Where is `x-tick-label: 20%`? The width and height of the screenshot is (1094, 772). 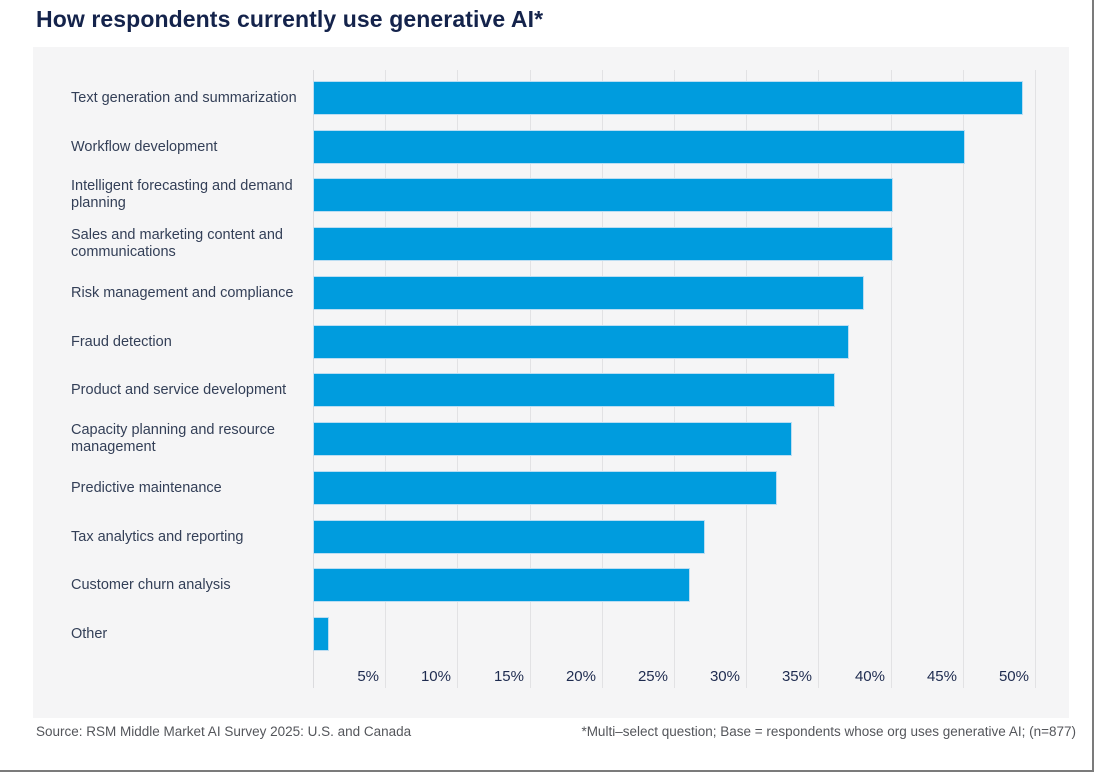 x-tick-label: 20% is located at coordinates (580, 676).